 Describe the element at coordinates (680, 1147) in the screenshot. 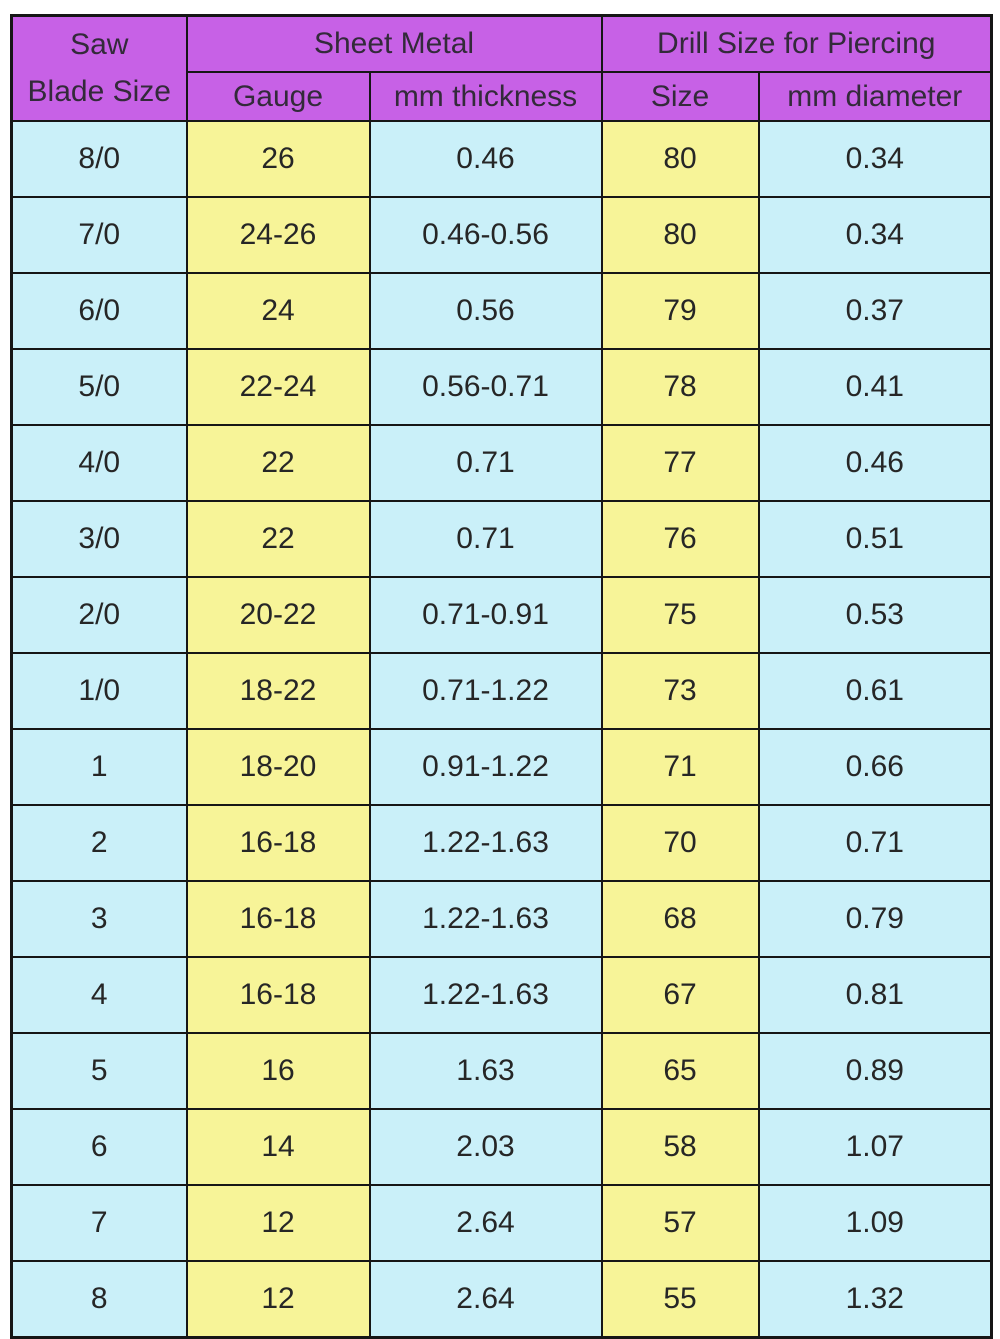

I see `cell-size: 58` at that location.